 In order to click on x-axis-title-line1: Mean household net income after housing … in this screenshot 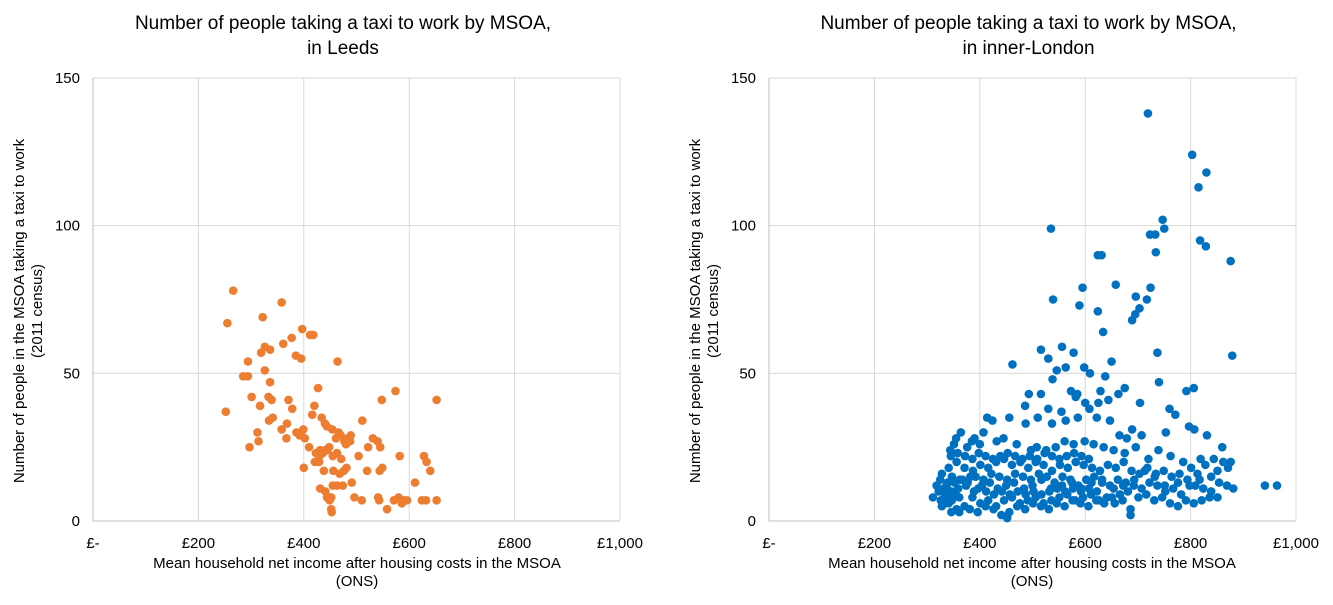, I will do `click(357, 563)`.